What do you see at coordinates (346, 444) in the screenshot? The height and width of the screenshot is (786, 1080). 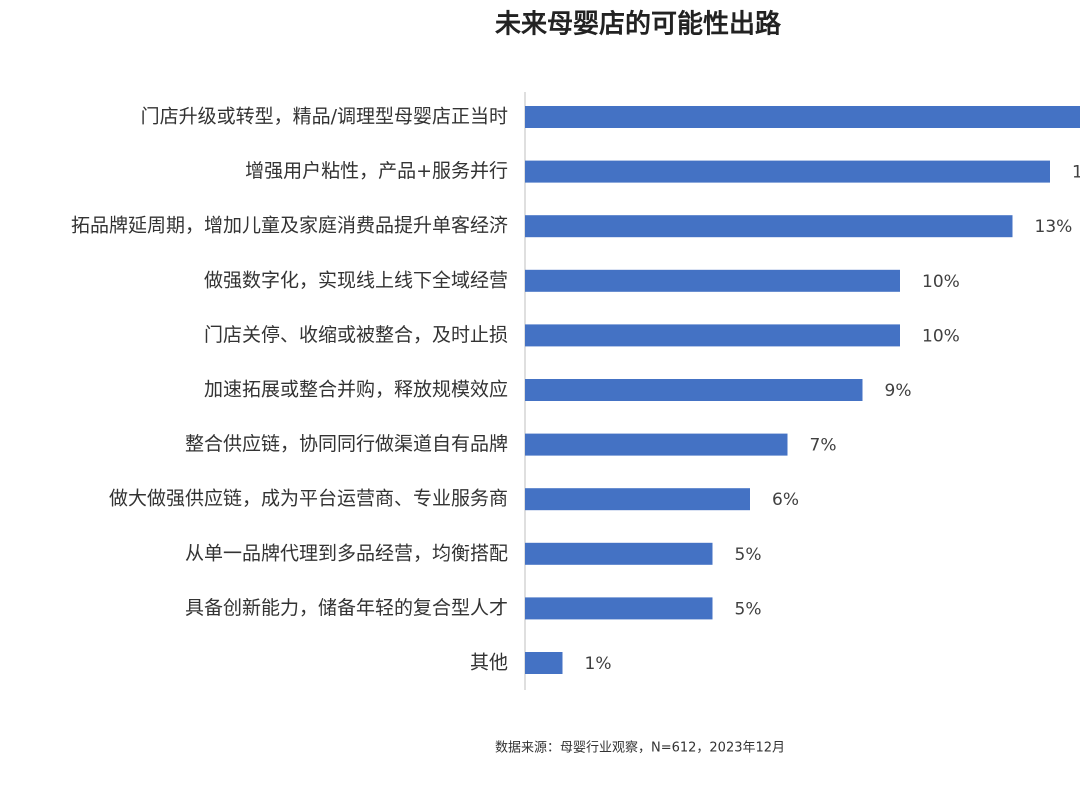 I see `category-label: 整合供应链，协同同行做渠道自有品牌` at bounding box center [346, 444].